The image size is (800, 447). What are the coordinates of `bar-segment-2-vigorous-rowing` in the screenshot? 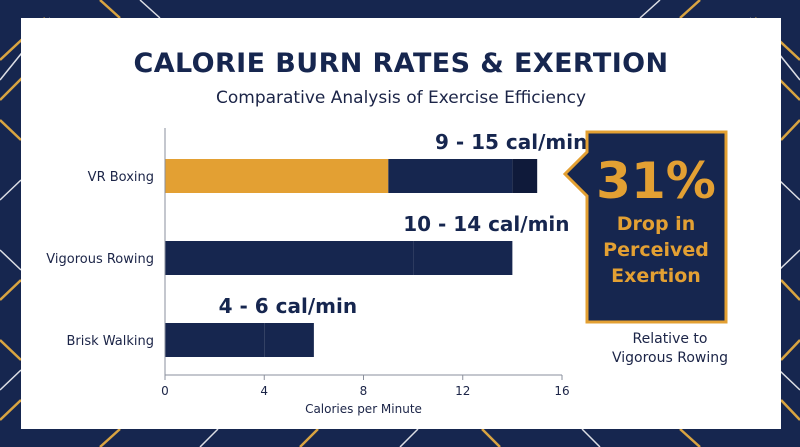 It's located at (463, 258).